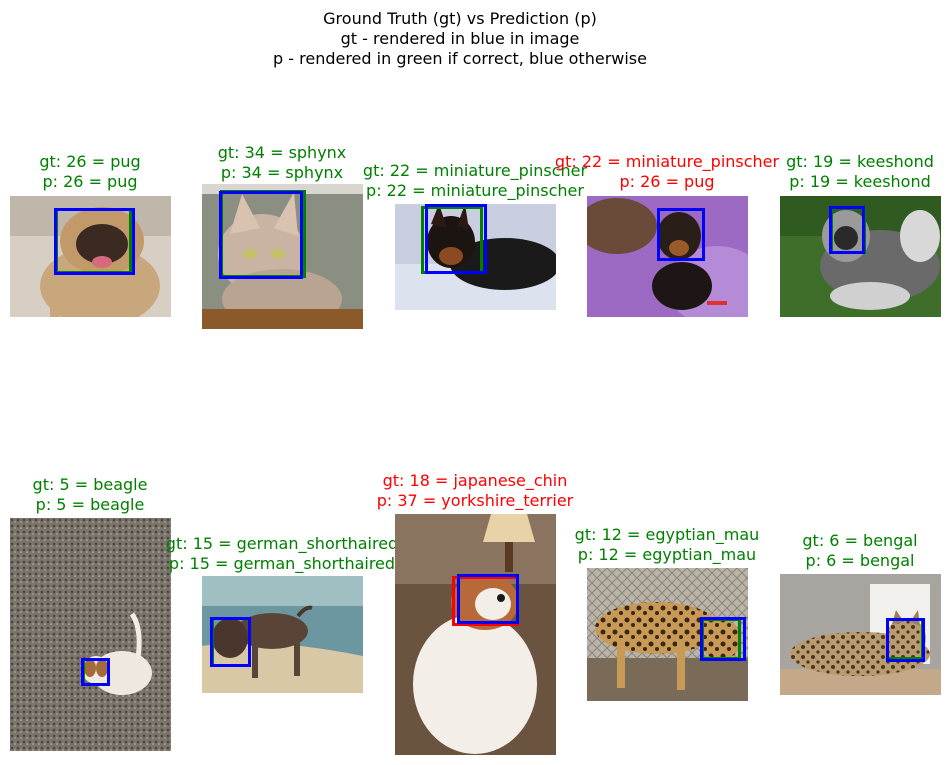 Image resolution: width=950 pixels, height=765 pixels. I want to click on panel-5-gt-box, so click(847, 230).